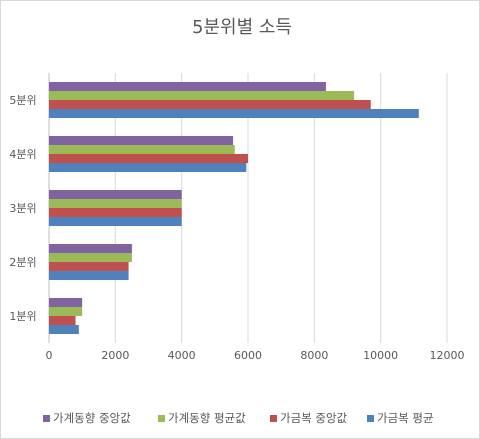 Image resolution: width=480 pixels, height=439 pixels. Describe the element at coordinates (242, 27) in the screenshot. I see `chart-title: 5분위별 소득` at that location.